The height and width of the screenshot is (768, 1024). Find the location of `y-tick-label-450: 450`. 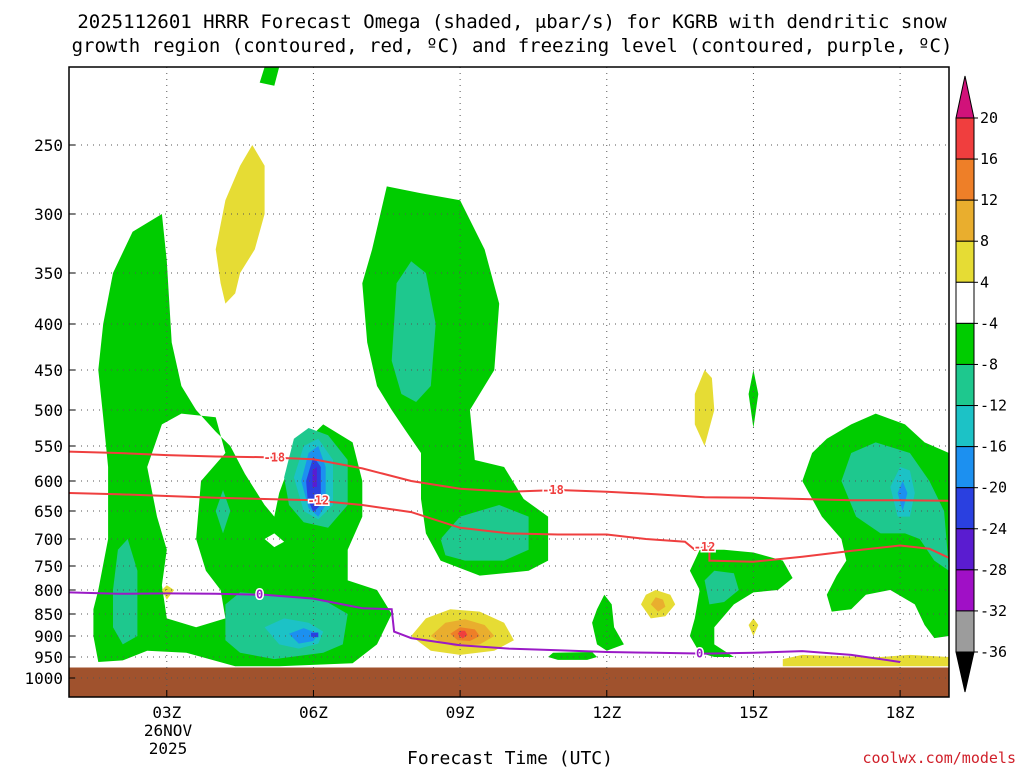

y-tick-label-450: 450 is located at coordinates (48, 370).